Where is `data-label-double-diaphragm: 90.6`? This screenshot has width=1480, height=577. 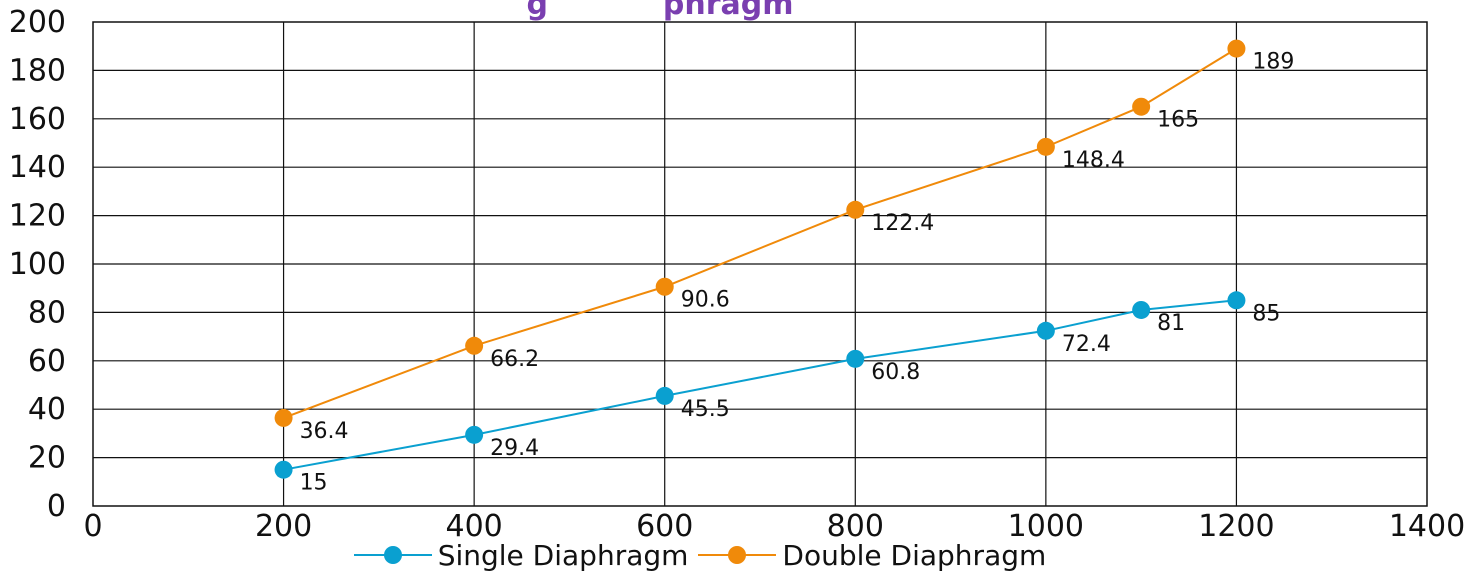 data-label-double-diaphragm: 90.6 is located at coordinates (705, 300).